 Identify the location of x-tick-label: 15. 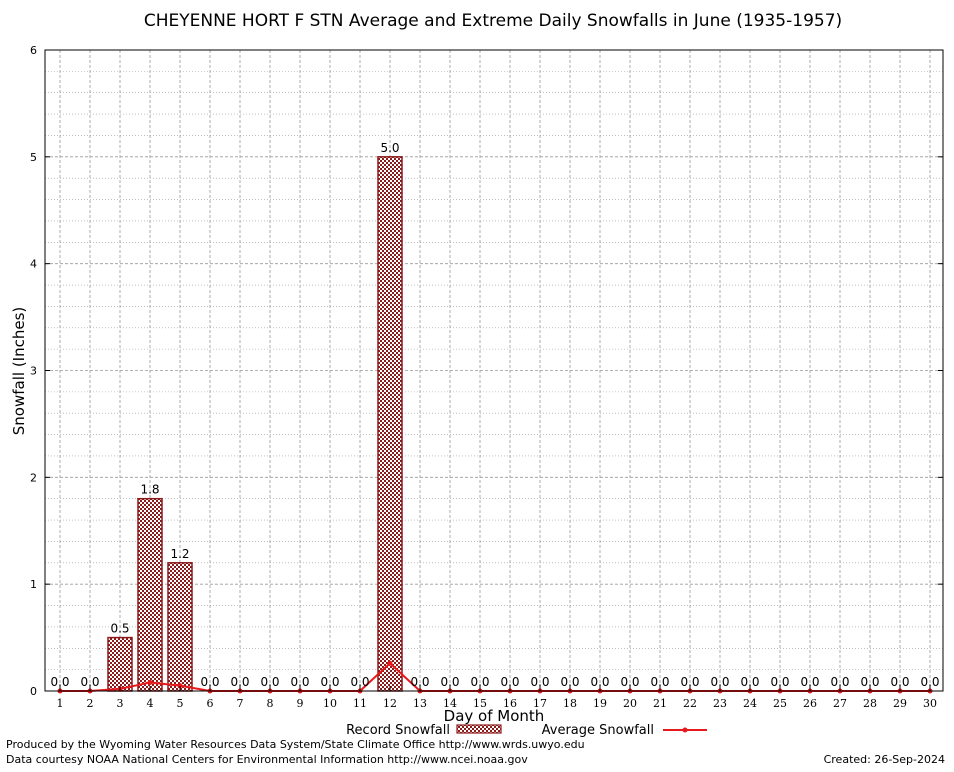
(480, 703).